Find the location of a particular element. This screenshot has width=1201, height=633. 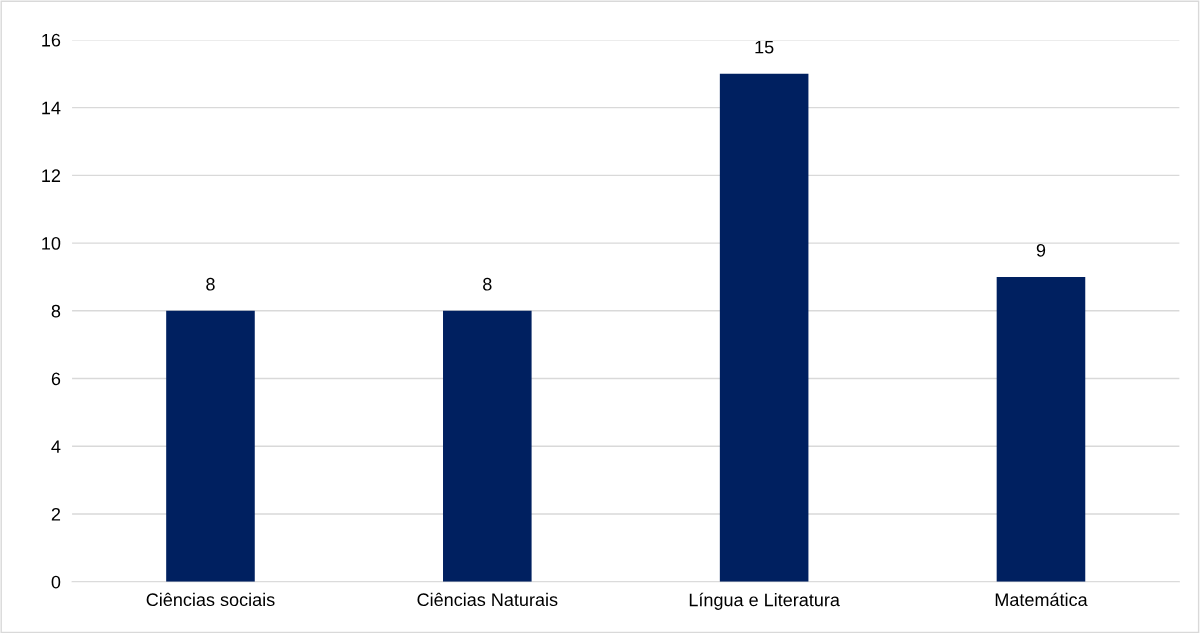

y-tick-label: 10 is located at coordinates (51, 243).